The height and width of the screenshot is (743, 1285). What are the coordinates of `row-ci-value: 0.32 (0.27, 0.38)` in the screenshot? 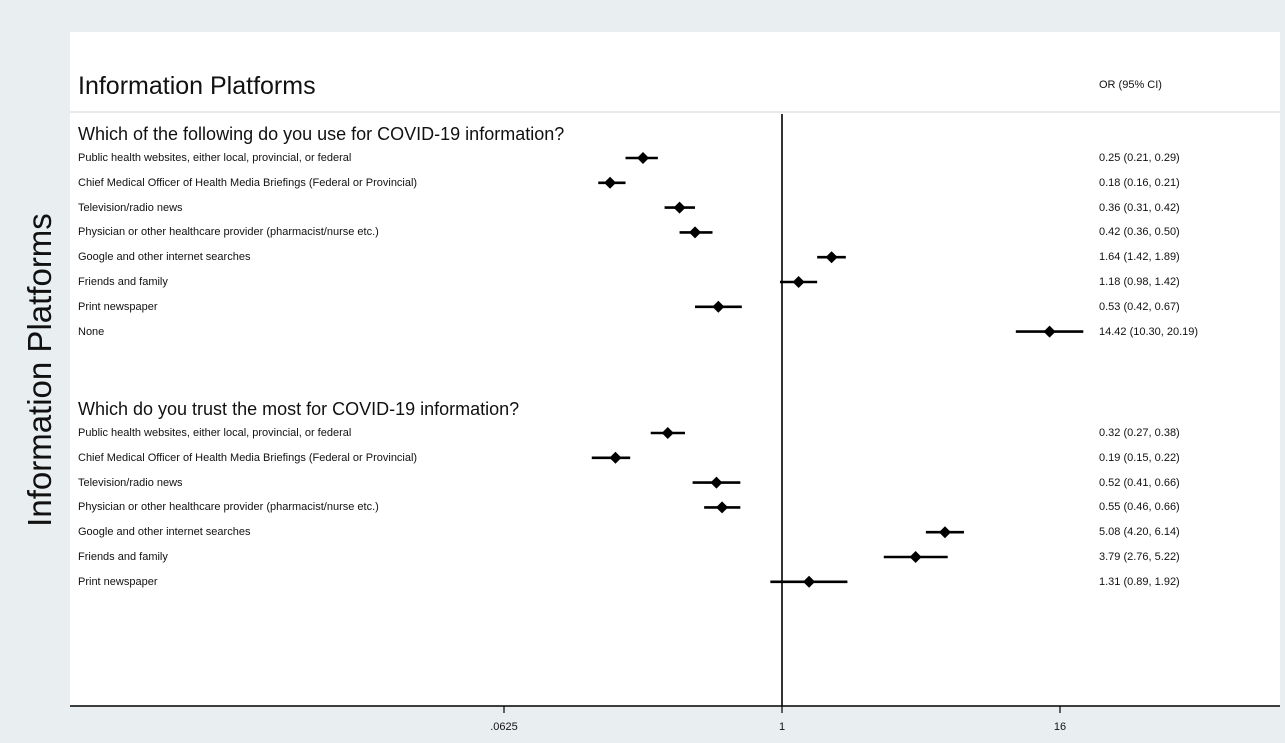 It's located at (1139, 433).